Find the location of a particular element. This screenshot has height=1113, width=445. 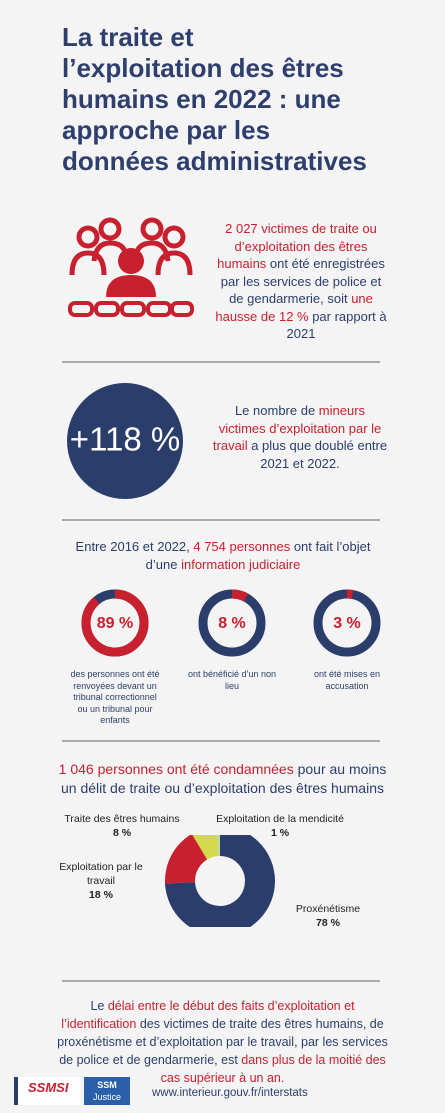

text-run: a plus que doublé entre 2021 et 2022. is located at coordinates (317, 454).